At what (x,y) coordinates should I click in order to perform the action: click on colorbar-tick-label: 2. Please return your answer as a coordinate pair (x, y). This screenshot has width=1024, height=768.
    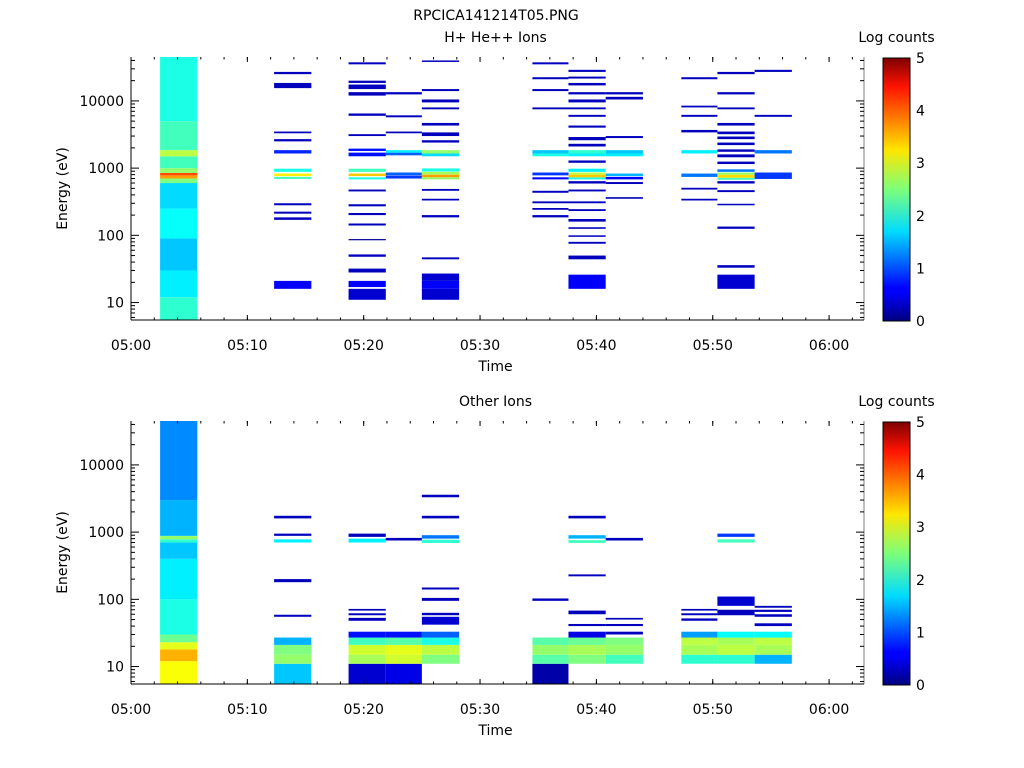
    Looking at the image, I should click on (920, 217).